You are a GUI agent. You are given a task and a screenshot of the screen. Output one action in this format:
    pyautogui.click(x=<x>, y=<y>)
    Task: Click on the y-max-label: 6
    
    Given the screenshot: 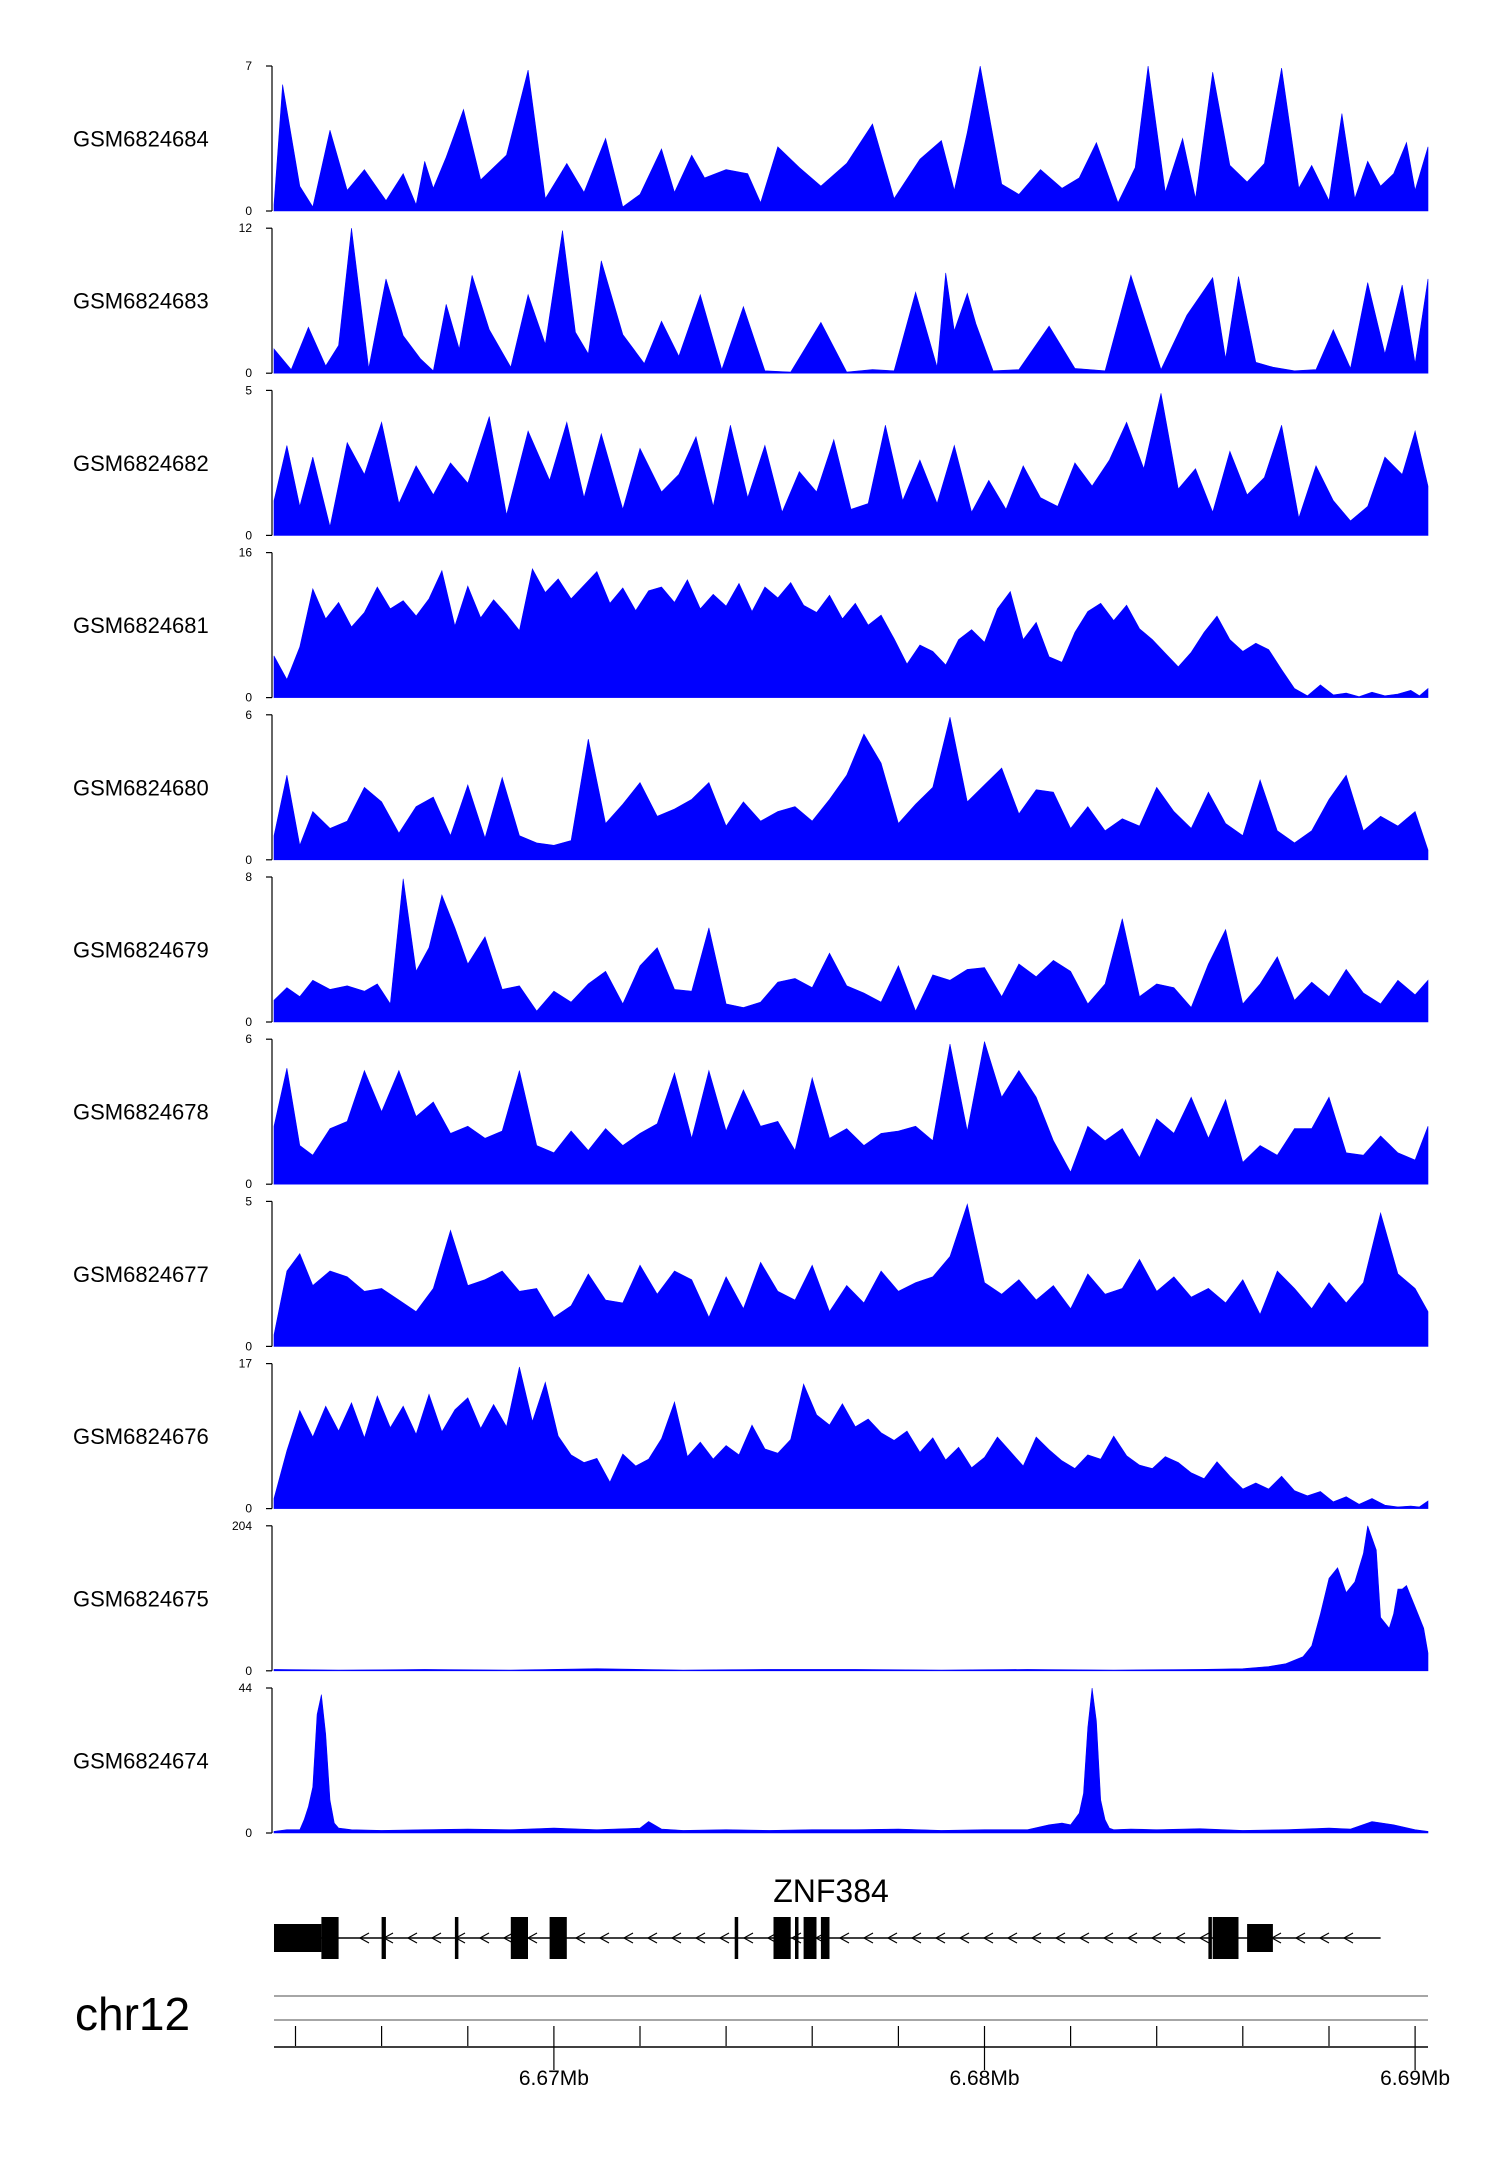 What is the action you would take?
    pyautogui.click(x=248, y=1039)
    